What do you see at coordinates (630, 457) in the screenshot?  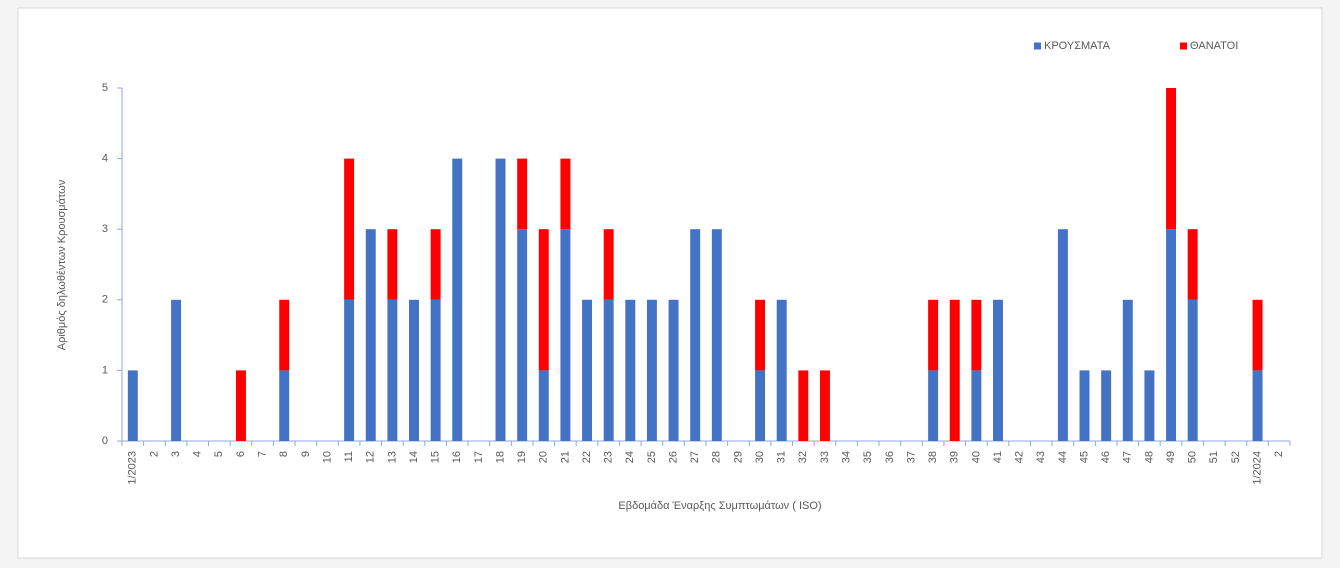 I see `x-tick-label: 24` at bounding box center [630, 457].